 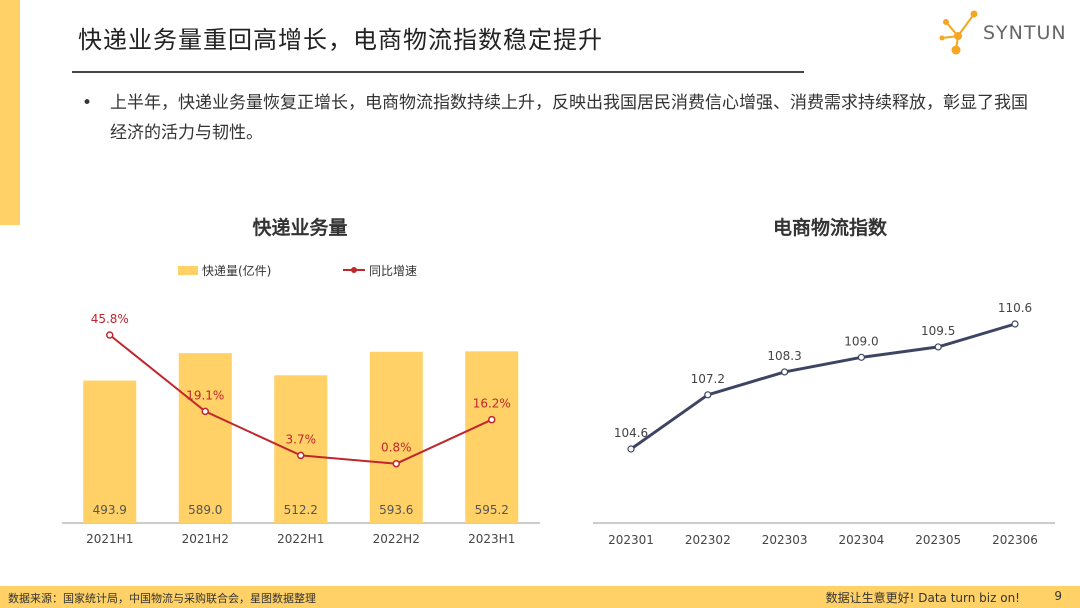 I want to click on ecommerce-chart-title: 电商物流指数, so click(x=829, y=228).